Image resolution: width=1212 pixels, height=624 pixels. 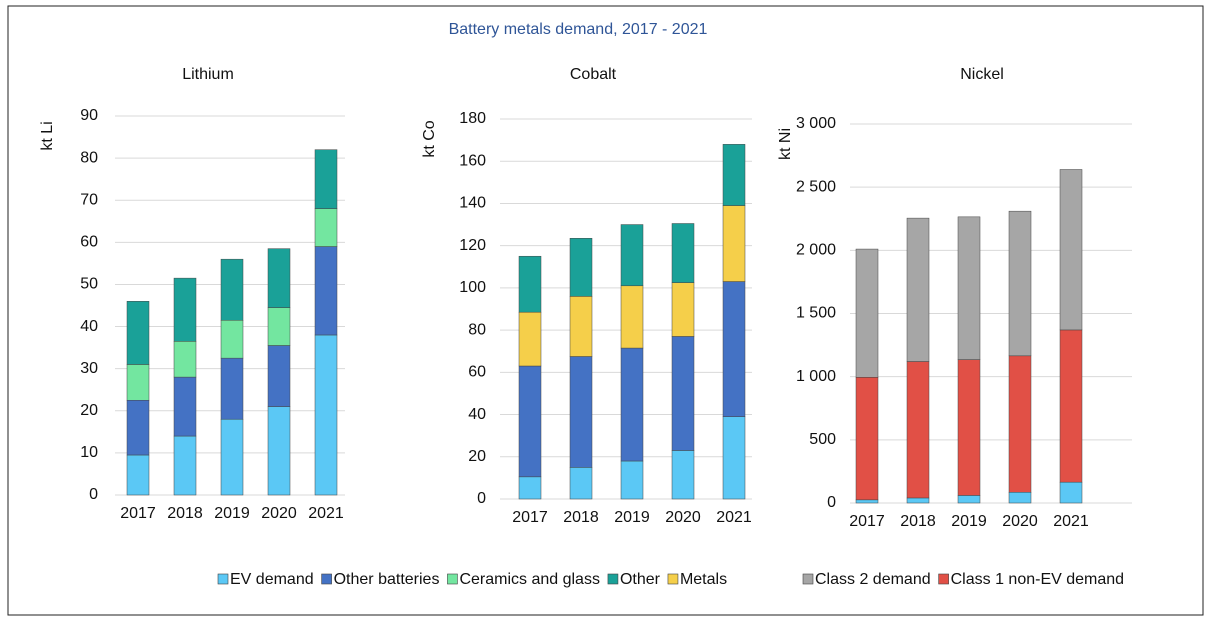 I want to click on subplot-title: Nickel, so click(x=982, y=74).